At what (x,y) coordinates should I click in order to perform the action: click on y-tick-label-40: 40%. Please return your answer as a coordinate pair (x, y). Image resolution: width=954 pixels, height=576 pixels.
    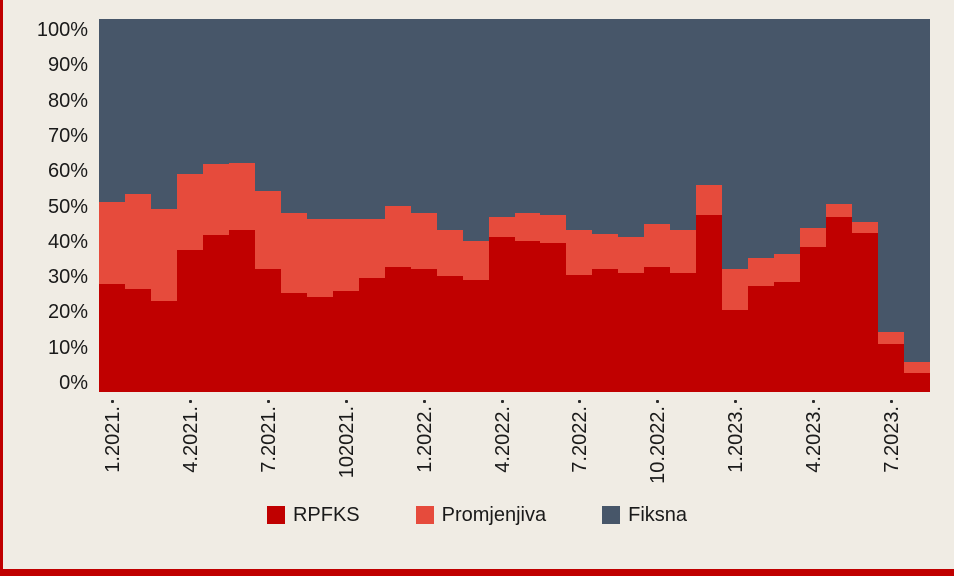
    Looking at the image, I should click on (67, 241).